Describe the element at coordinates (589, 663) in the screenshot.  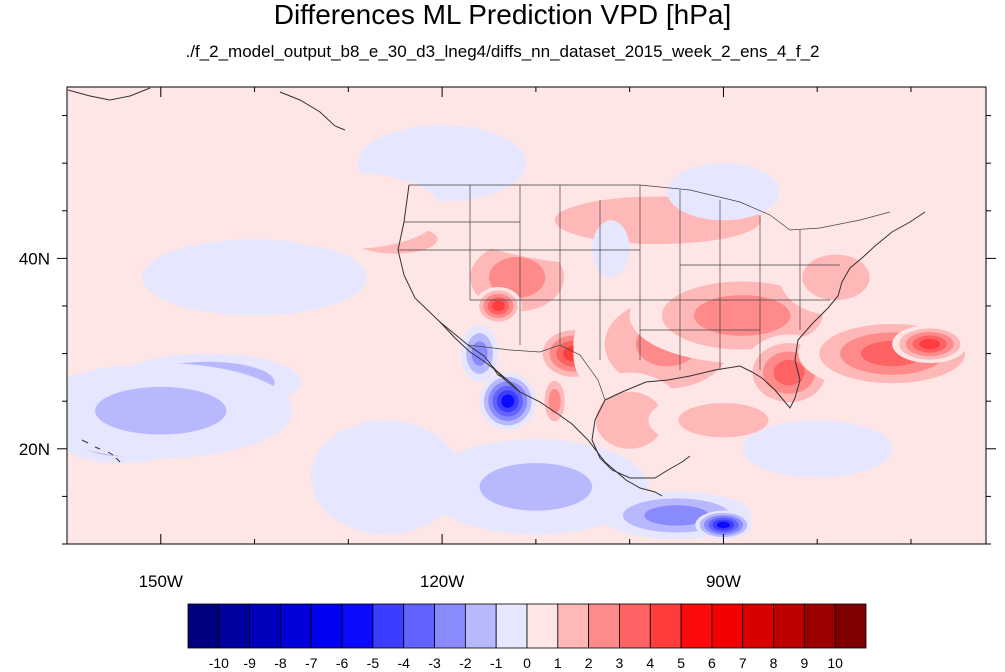
I see `colorbar-label: 2` at that location.